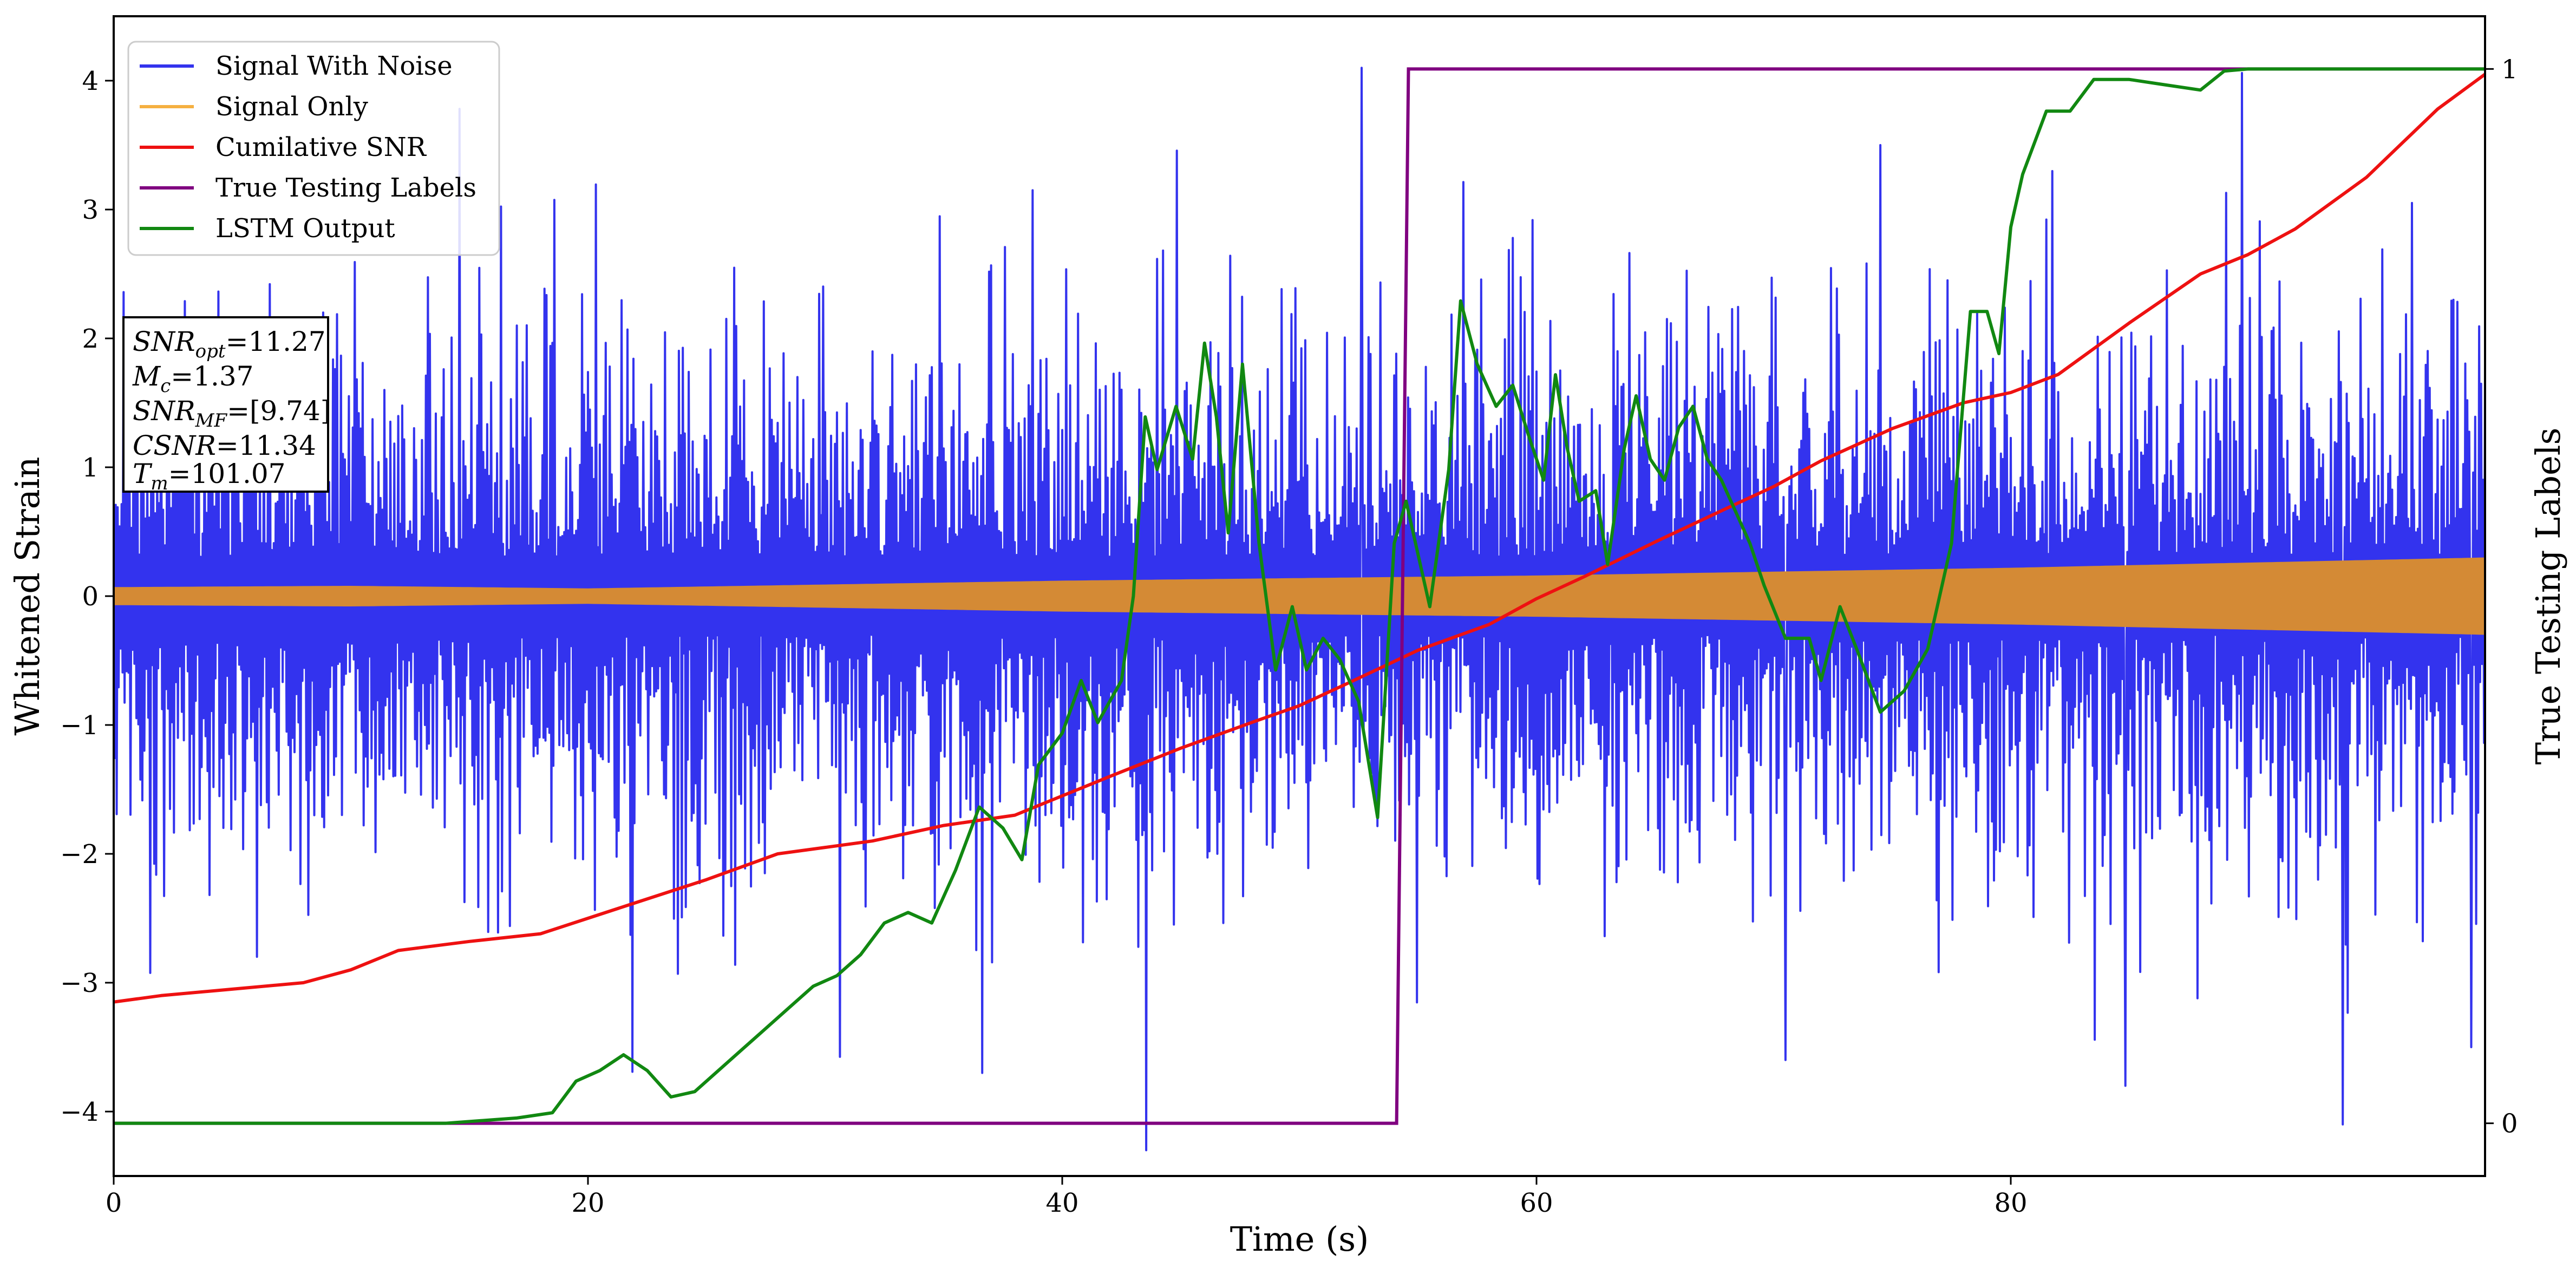 The height and width of the screenshot is (1274, 2576). I want to click on series-band-signal-only, so click(1300, 596).